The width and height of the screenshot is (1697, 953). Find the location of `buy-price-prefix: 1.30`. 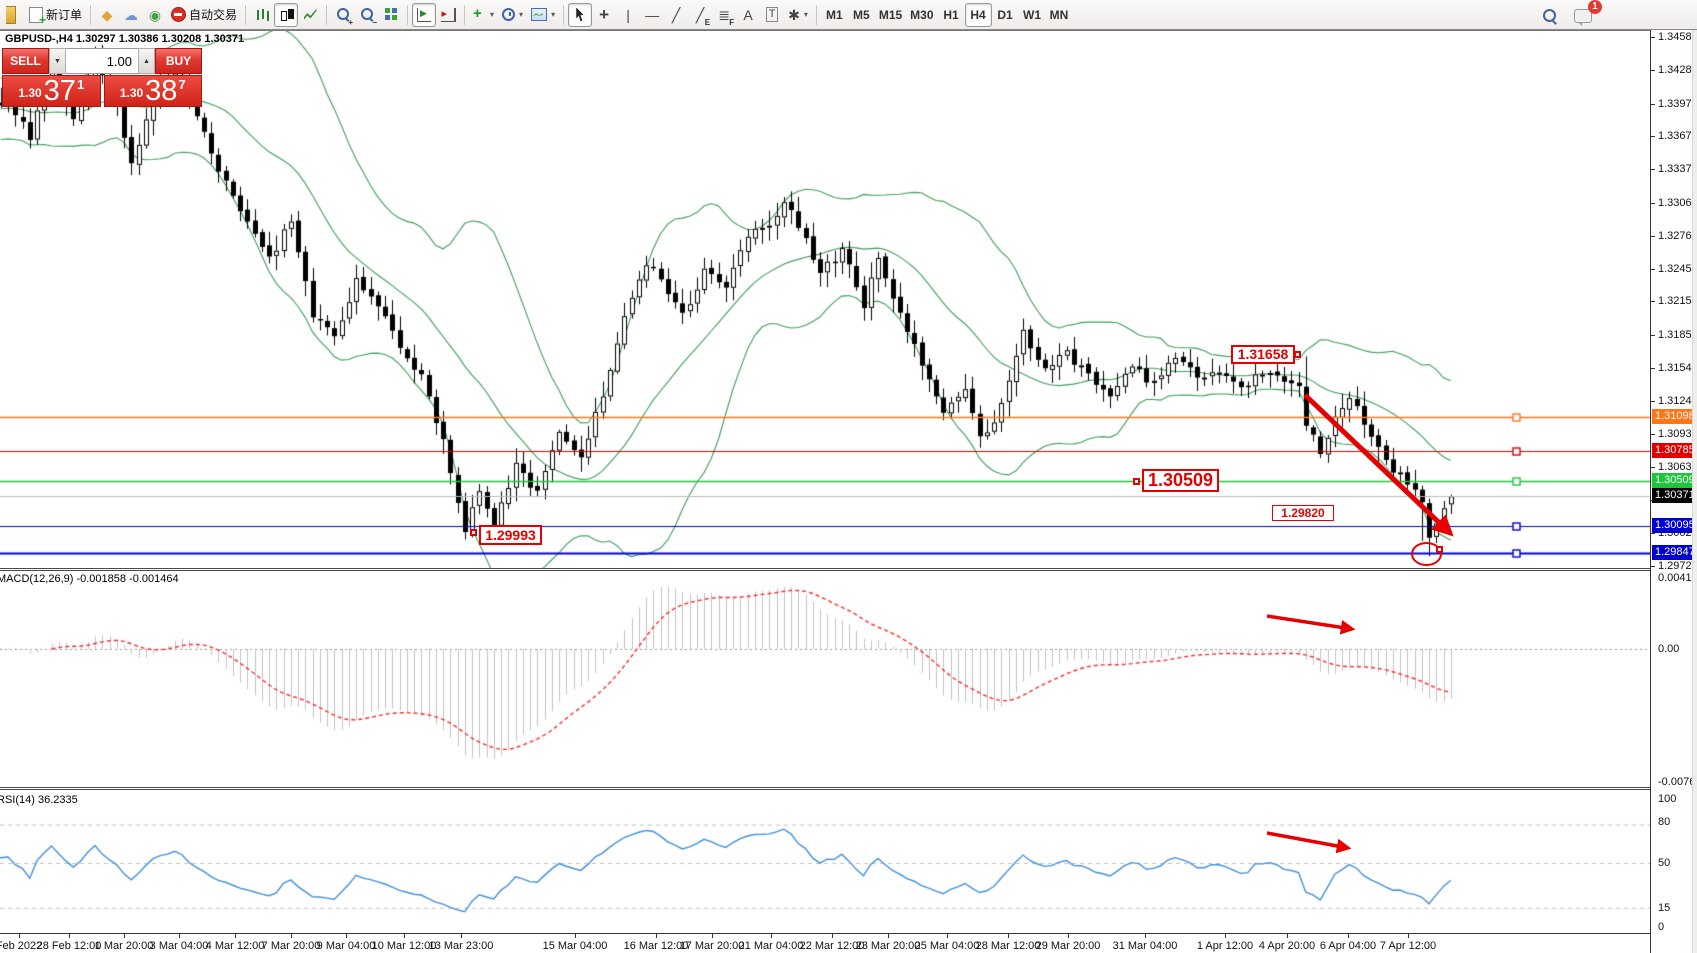

buy-price-prefix: 1.30 is located at coordinates (131, 93).